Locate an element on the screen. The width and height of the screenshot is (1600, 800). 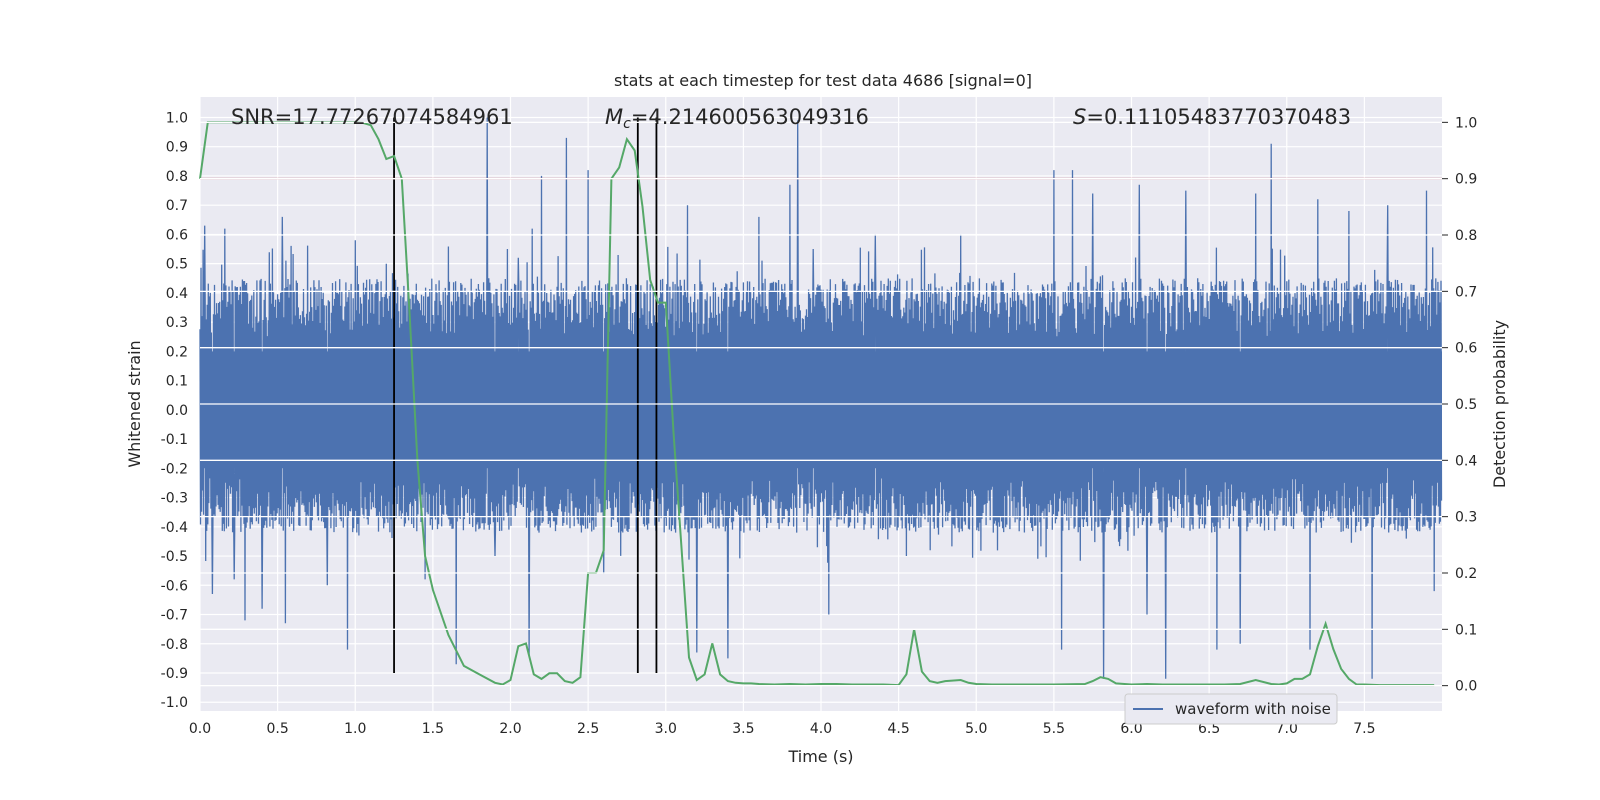
y-tick-label: -0.5 is located at coordinates (174, 557).